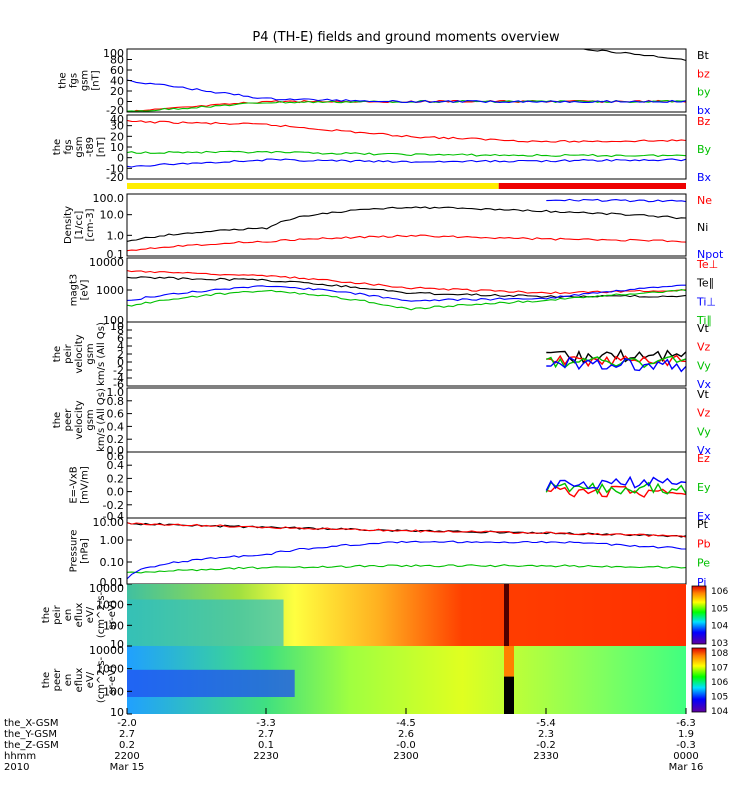 Image resolution: width=750 pixels, height=800 pixels. Describe the element at coordinates (704, 149) in the screenshot. I see `legend-label: By` at that location.